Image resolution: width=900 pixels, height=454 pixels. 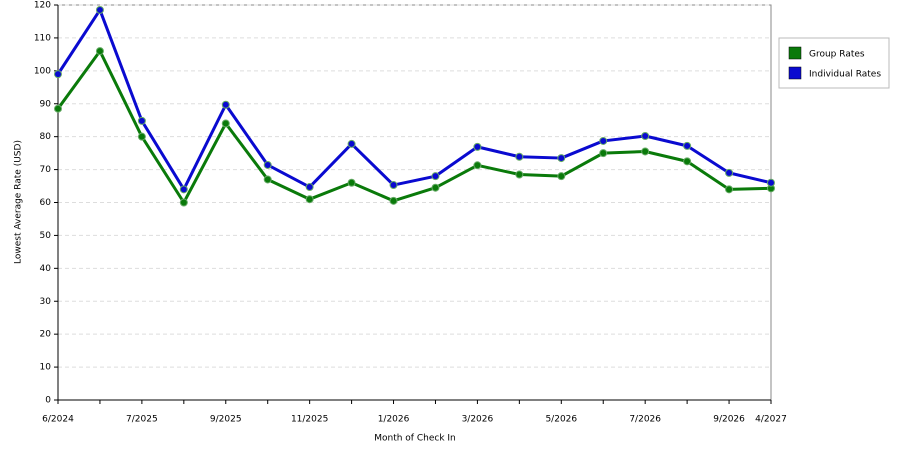 What do you see at coordinates (46, 335) in the screenshot?
I see `y-tick-label: 20` at bounding box center [46, 335].